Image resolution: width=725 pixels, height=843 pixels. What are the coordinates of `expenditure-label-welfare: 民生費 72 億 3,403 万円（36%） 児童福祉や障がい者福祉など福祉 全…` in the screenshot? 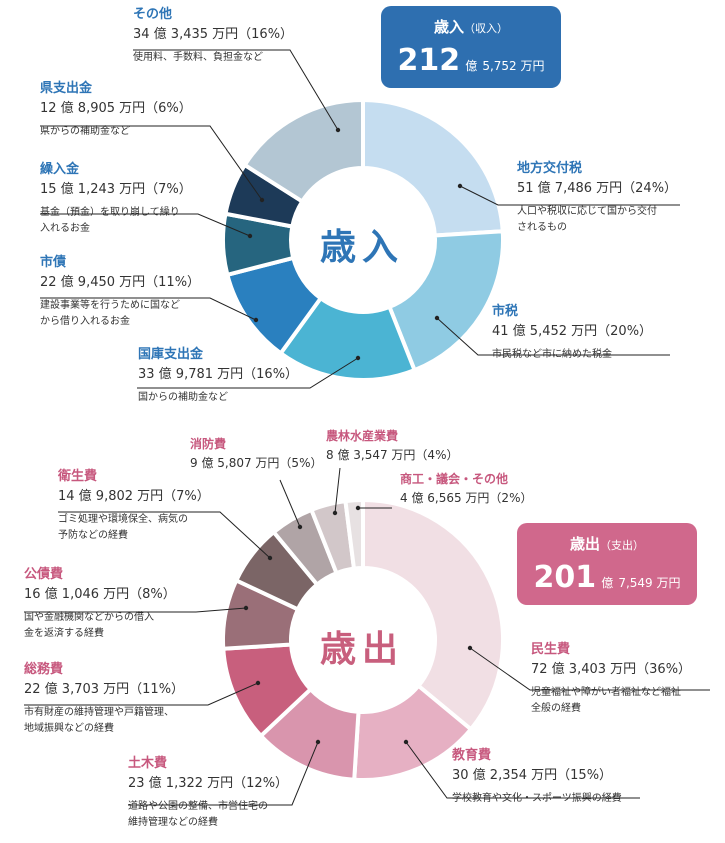 It's located at (611, 678).